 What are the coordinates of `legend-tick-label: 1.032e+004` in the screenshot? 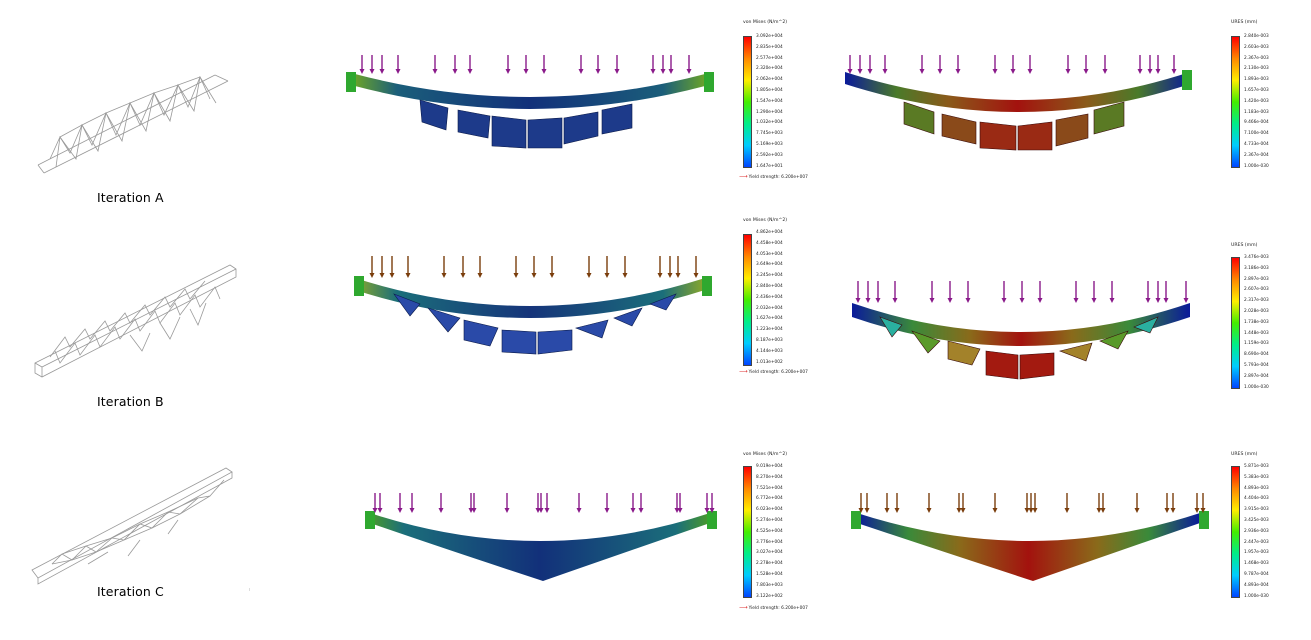 It's located at (769, 123).